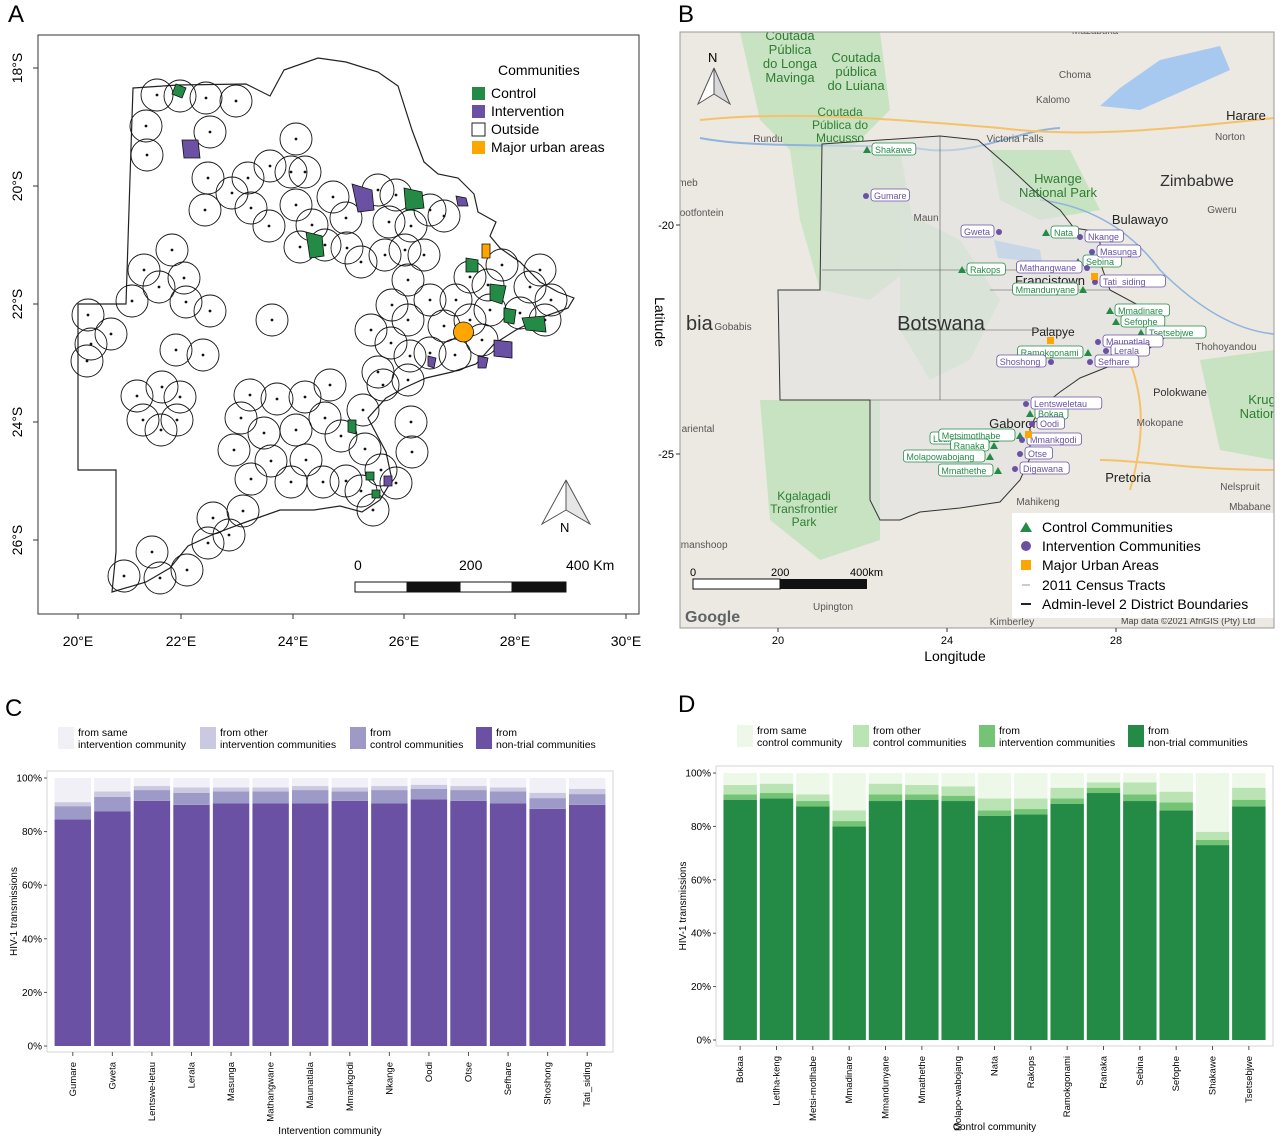  What do you see at coordinates (310, 1084) in the screenshot?
I see `x-tick-label: Maunatlala` at bounding box center [310, 1084].